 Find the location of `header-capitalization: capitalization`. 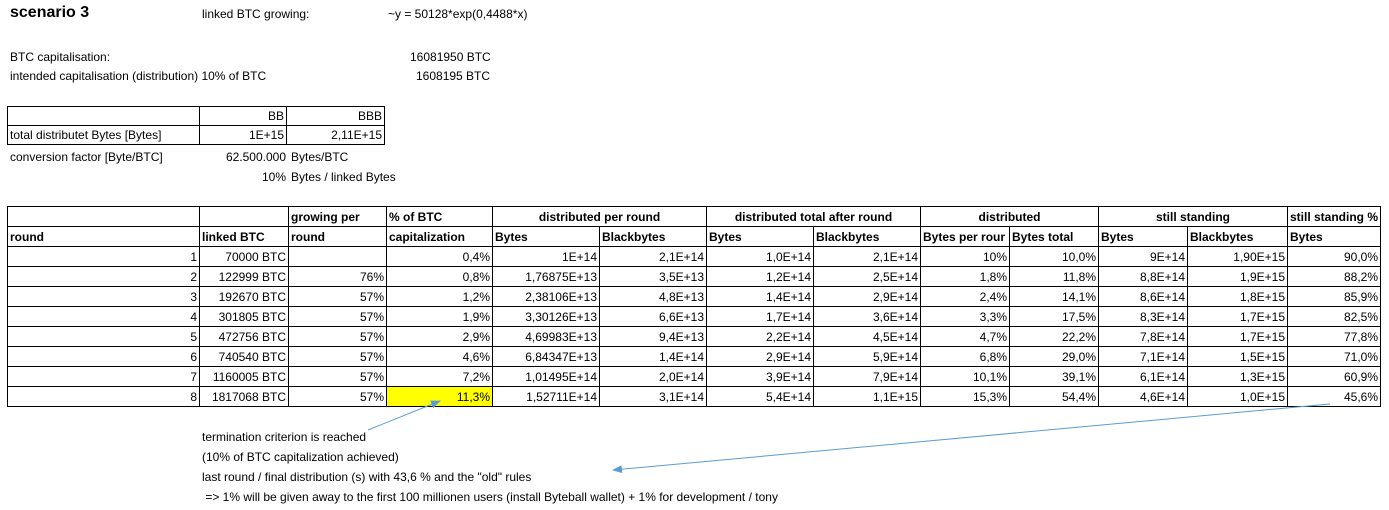

header-capitalization: capitalization is located at coordinates (439, 236).